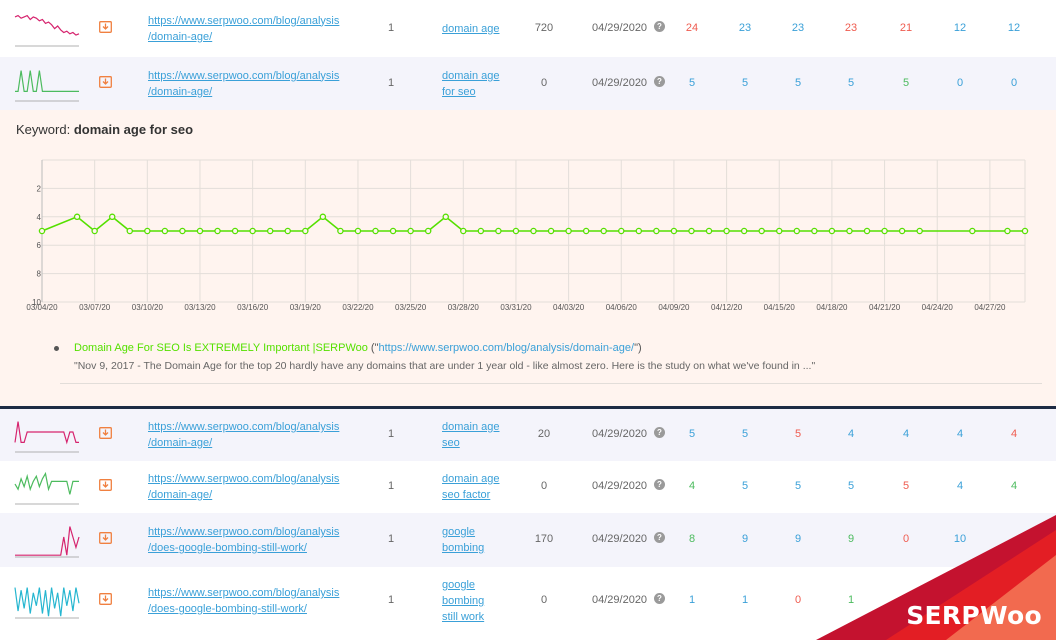 The width and height of the screenshot is (1056, 640). I want to click on rank-value: 4, so click(960, 486).